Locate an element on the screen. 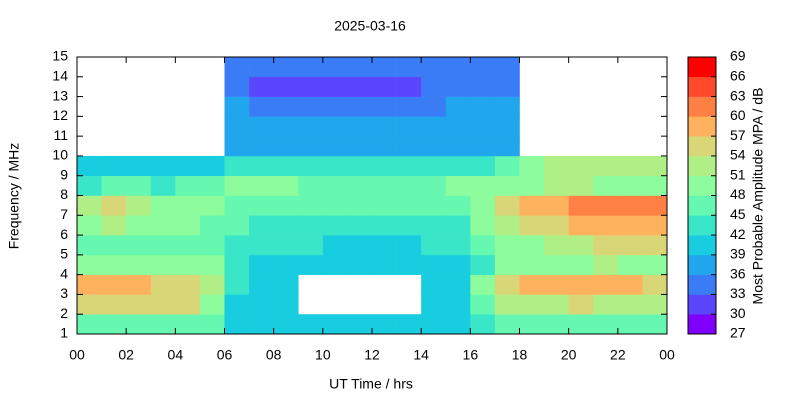  colorbar-tick-label: 63 is located at coordinates (738, 95).